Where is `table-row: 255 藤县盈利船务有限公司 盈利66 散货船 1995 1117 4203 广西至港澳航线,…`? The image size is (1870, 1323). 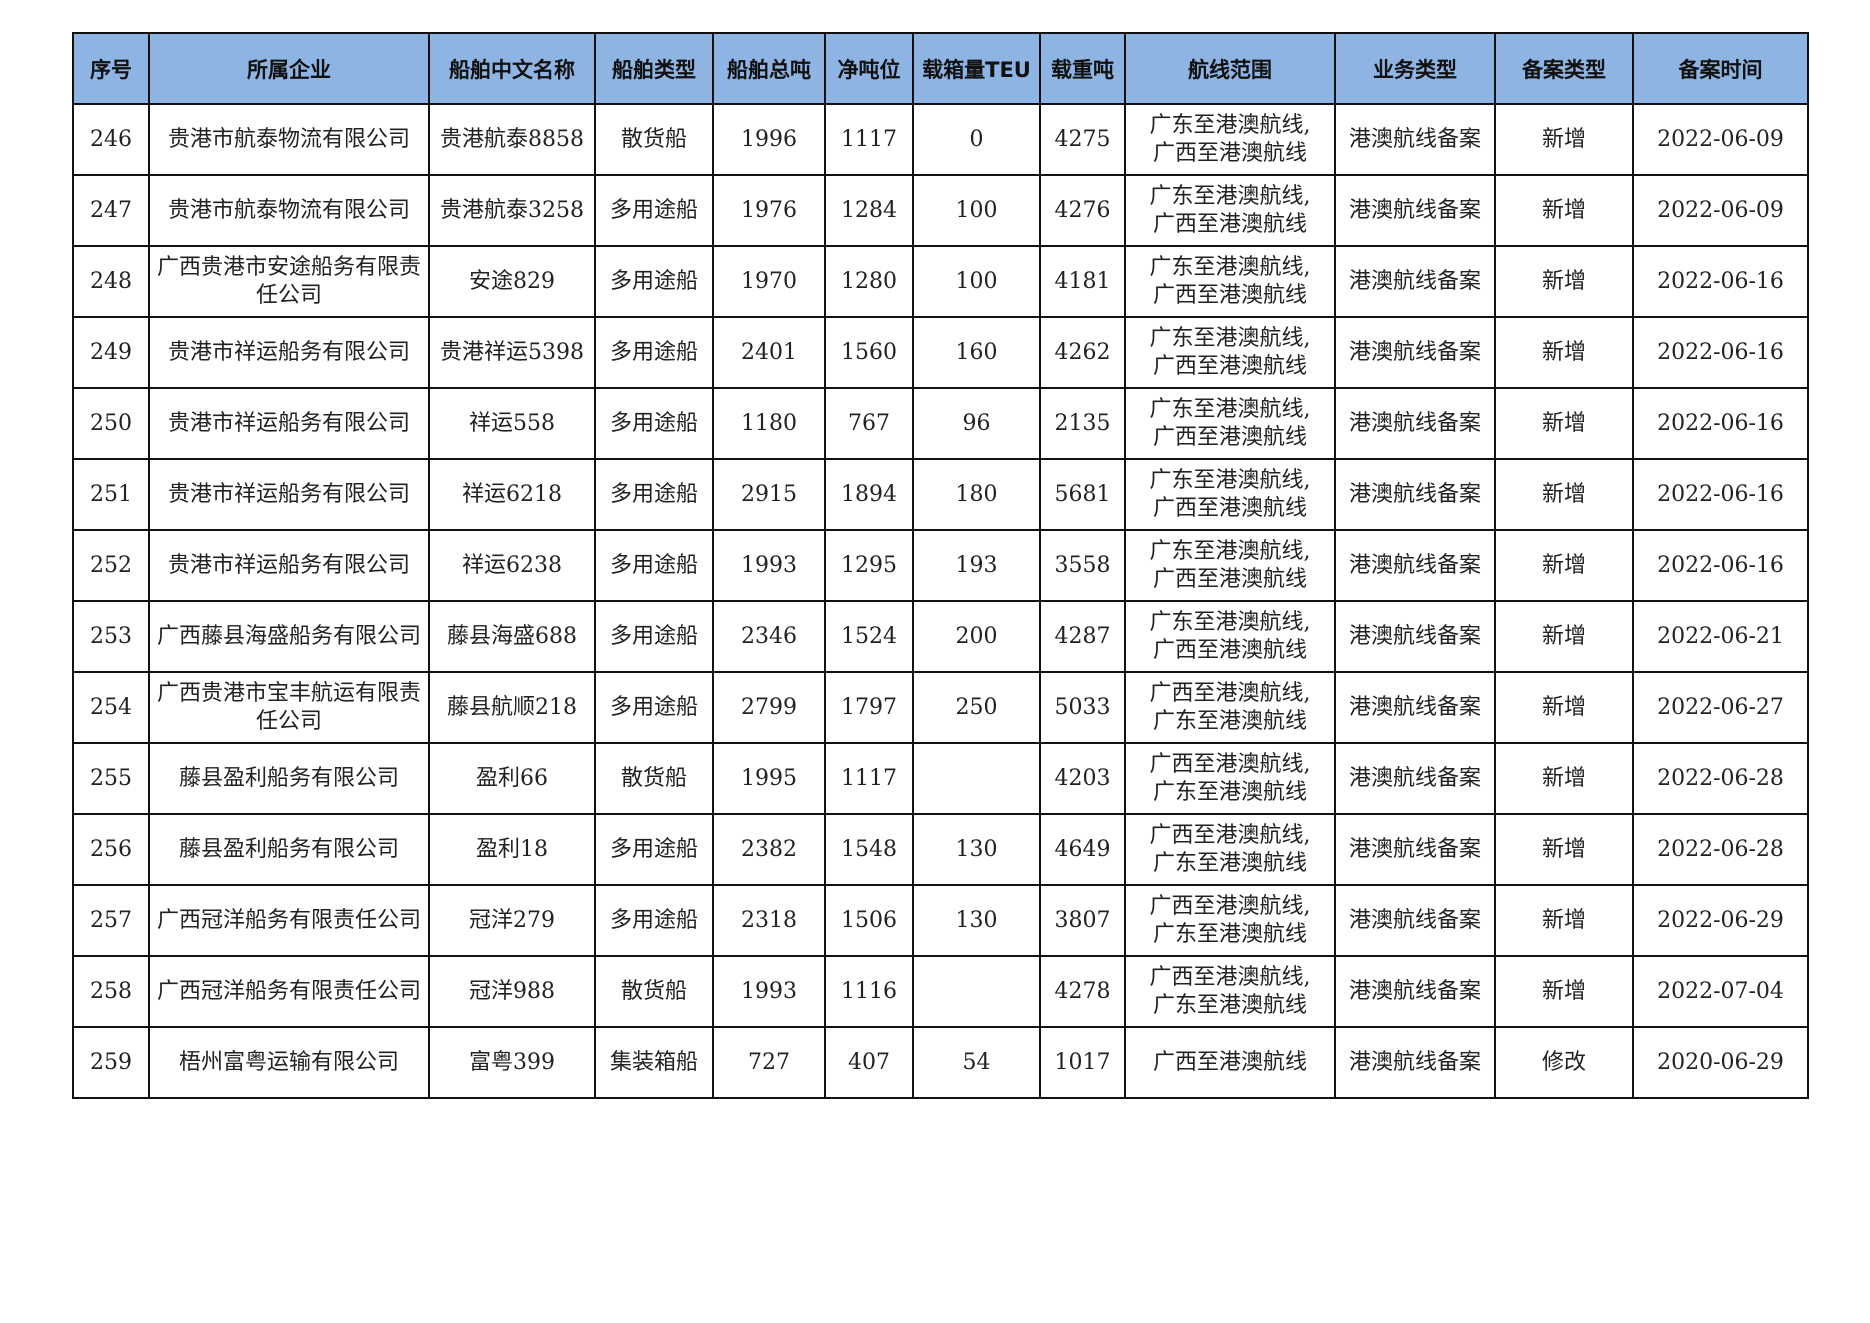
table-row: 255 藤县盈利船务有限公司 盈利66 散货船 1995 1117 4203 广西至港澳航线,… is located at coordinates (940, 778).